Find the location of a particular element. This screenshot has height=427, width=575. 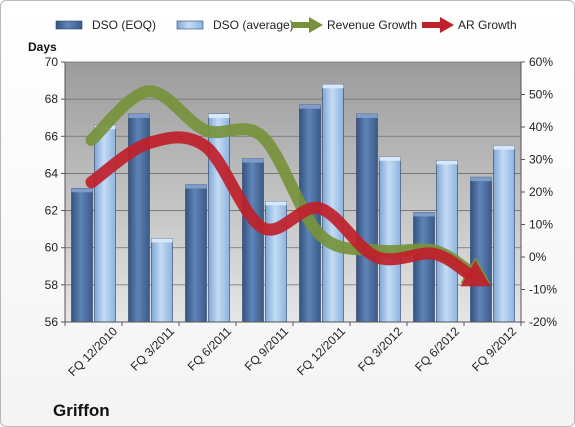

arrowhead is located at coordinates (475, 273).